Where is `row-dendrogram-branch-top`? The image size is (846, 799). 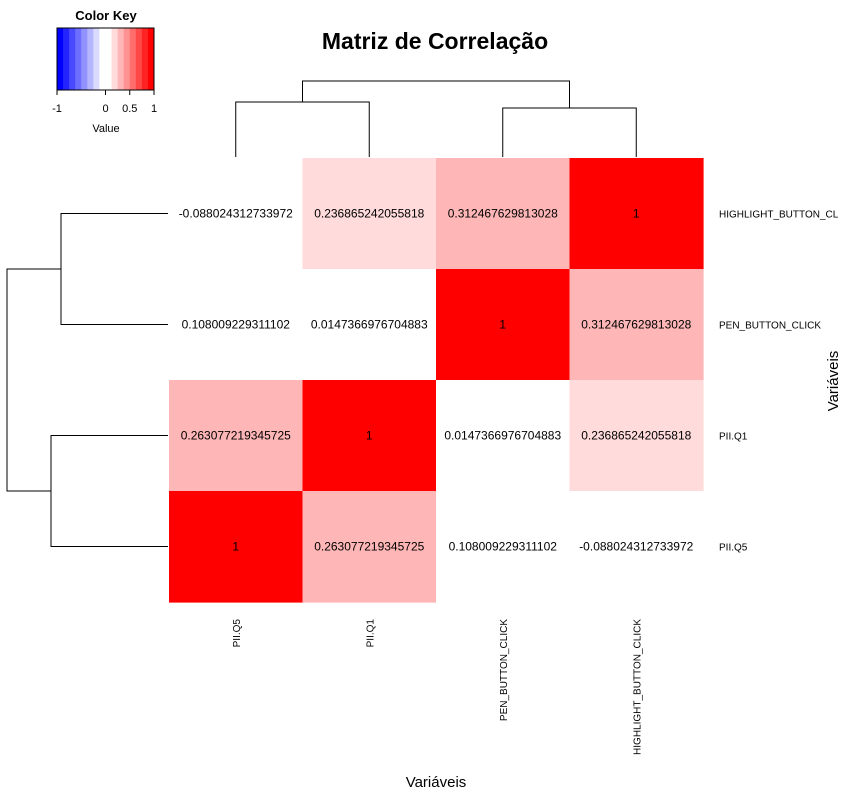 row-dendrogram-branch-top is located at coordinates (114, 269).